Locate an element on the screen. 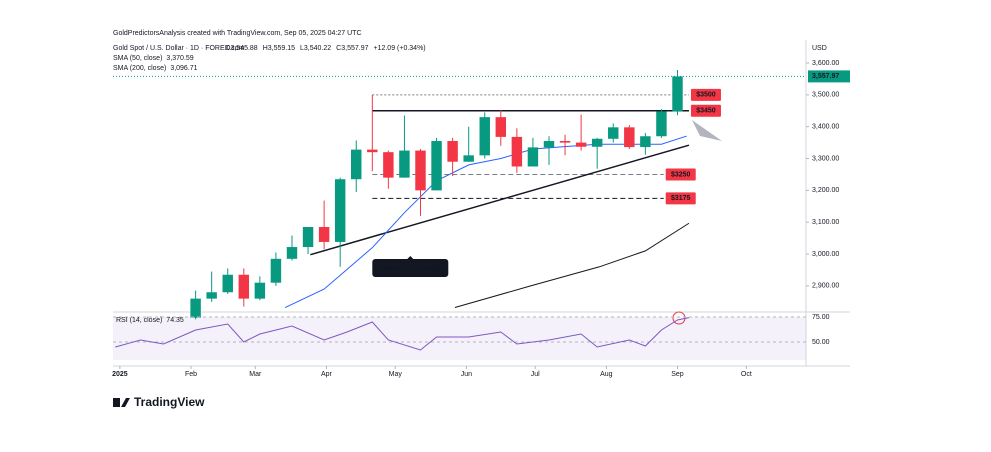 This screenshot has height=452, width=991. x-tick-label: Aug is located at coordinates (606, 374).